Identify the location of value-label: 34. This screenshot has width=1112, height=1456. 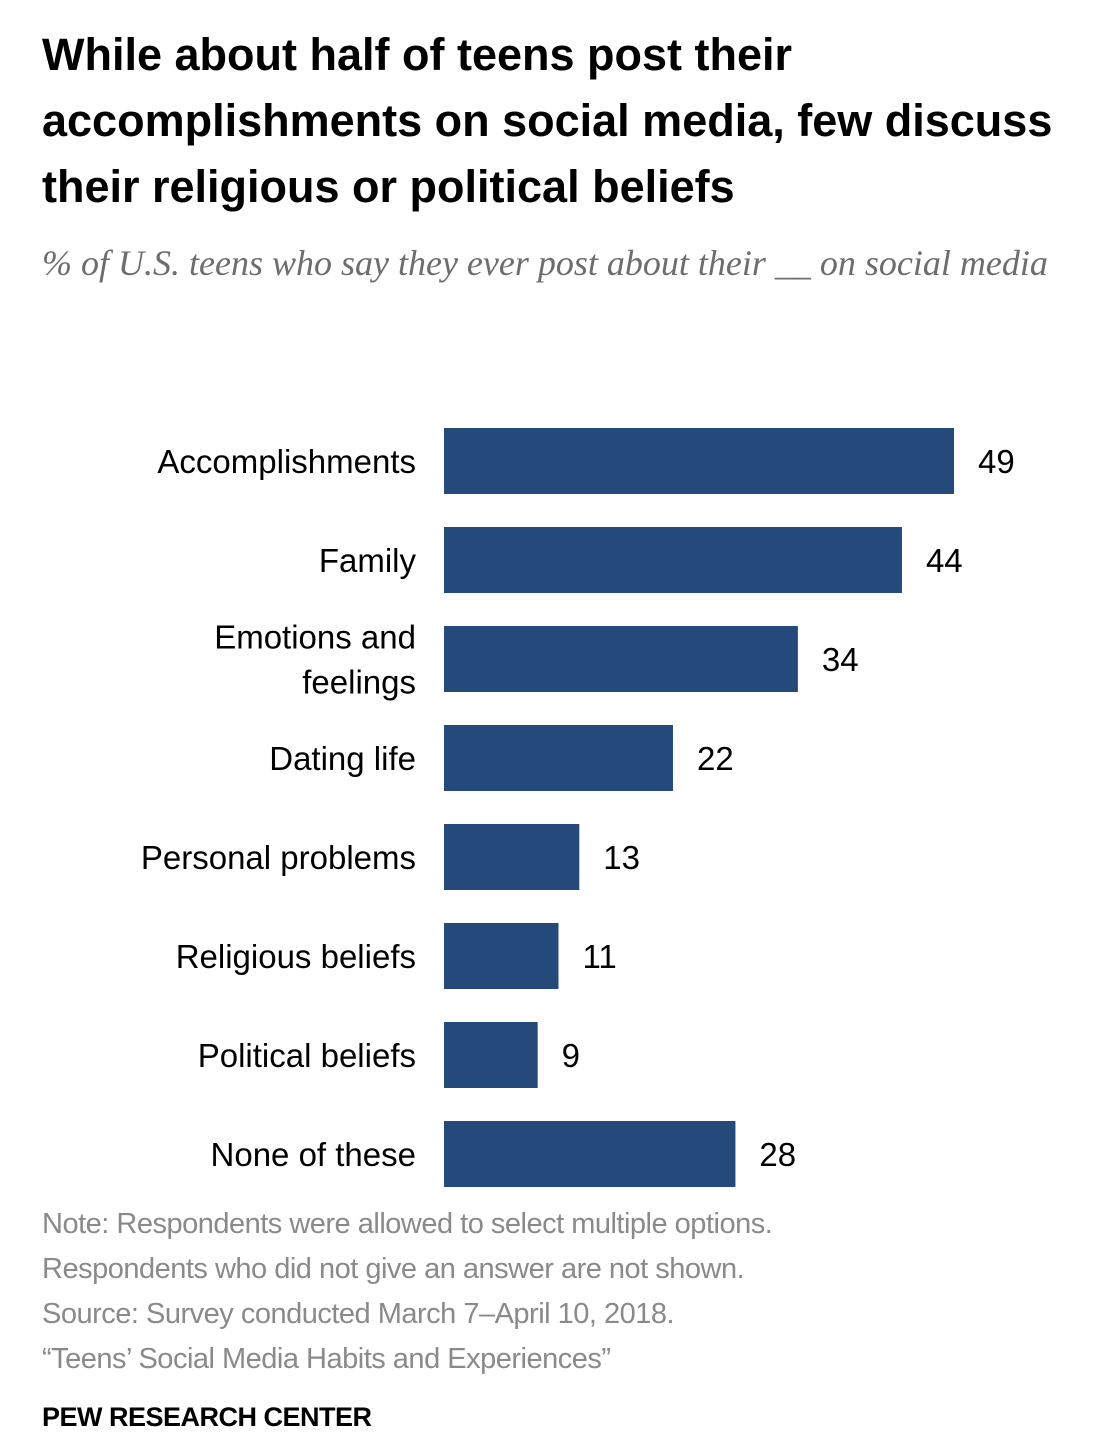
(840, 659).